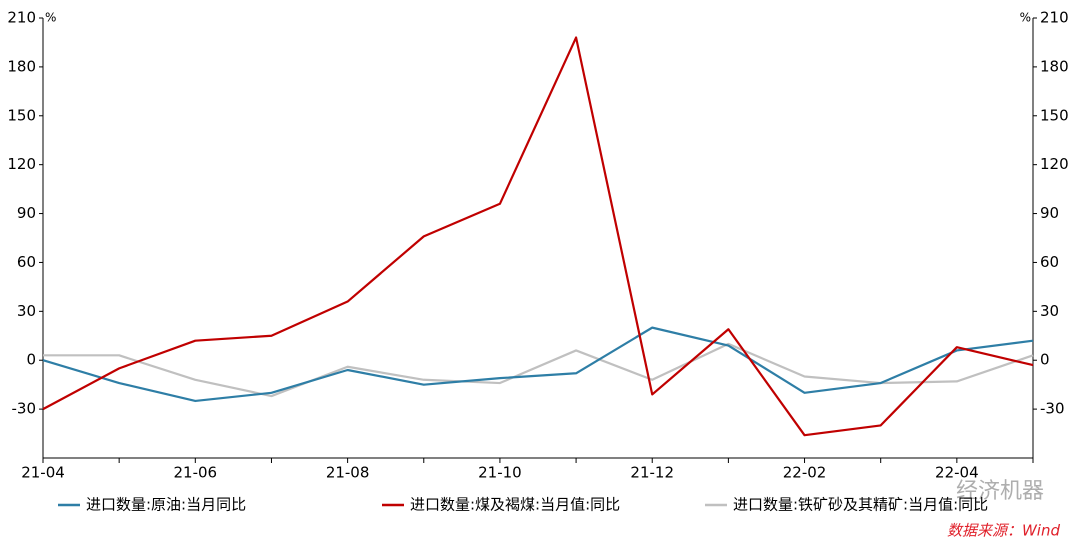 The height and width of the screenshot is (540, 1080). Describe the element at coordinates (1054, 18) in the screenshot. I see `y2-tick-label: 210` at that location.